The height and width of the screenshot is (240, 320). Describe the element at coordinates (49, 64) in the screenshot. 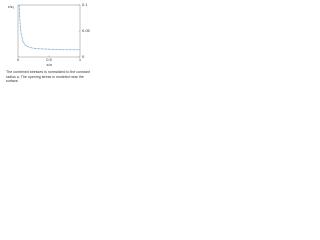

I see `x-axis-label: x/a` at that location.